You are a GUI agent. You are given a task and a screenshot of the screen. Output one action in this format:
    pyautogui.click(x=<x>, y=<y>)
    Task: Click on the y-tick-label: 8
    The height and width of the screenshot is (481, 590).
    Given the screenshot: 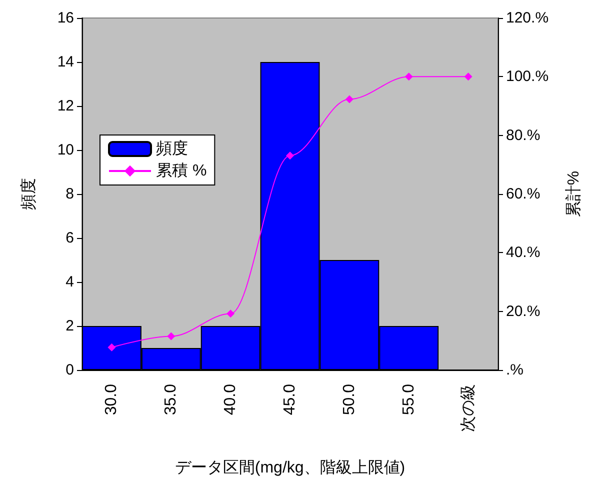 What is the action you would take?
    pyautogui.click(x=70, y=194)
    